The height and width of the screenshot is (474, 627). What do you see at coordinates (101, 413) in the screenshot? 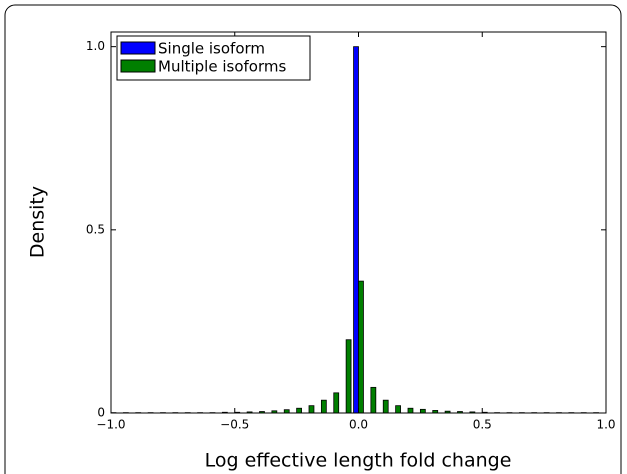
I see `y-tick-label: 0` at bounding box center [101, 413].